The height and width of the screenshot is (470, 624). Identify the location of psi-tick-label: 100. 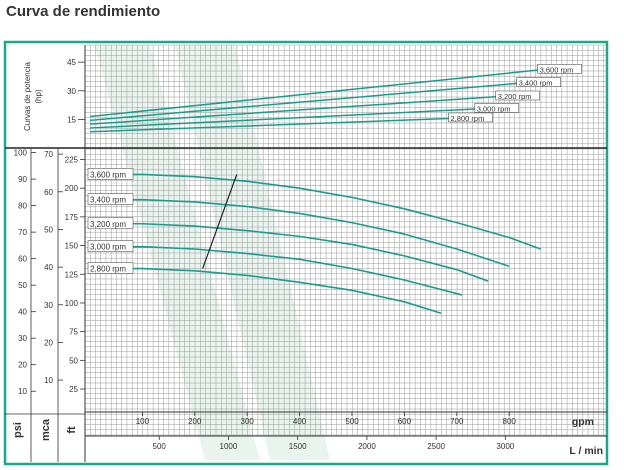
(21, 153).